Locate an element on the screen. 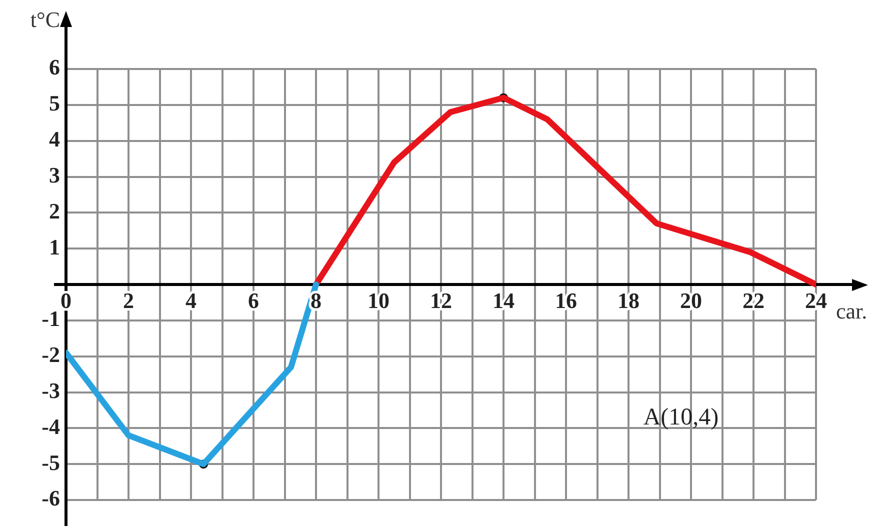 The height and width of the screenshot is (528, 895). y-tick-label: 2 is located at coordinates (54, 211).